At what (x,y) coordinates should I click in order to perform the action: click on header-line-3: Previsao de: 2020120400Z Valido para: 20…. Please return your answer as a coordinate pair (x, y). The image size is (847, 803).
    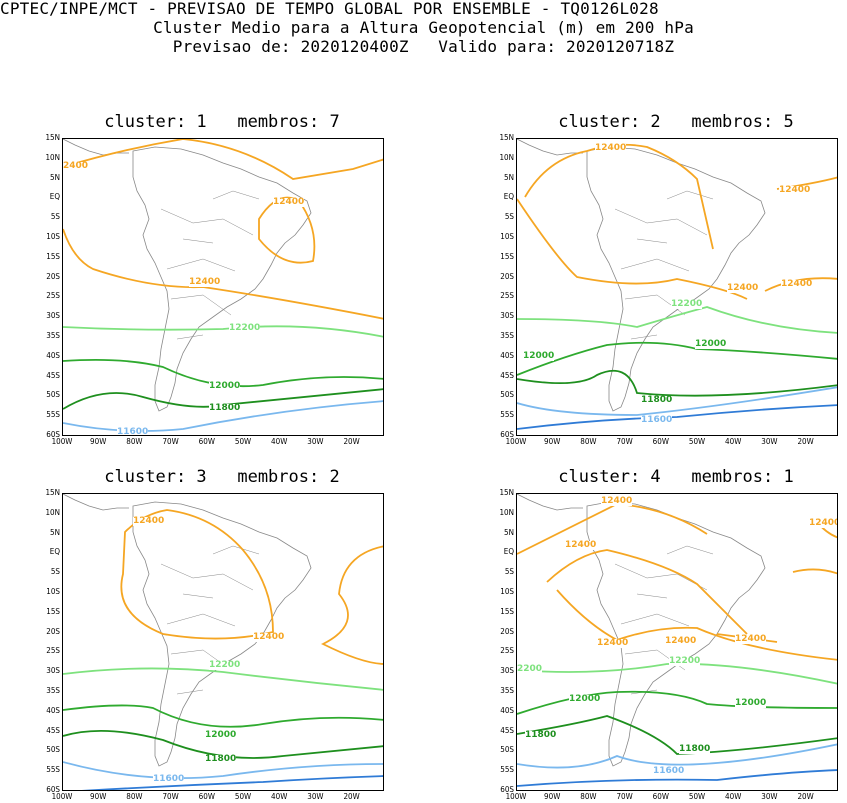
    Looking at the image, I should click on (423, 46).